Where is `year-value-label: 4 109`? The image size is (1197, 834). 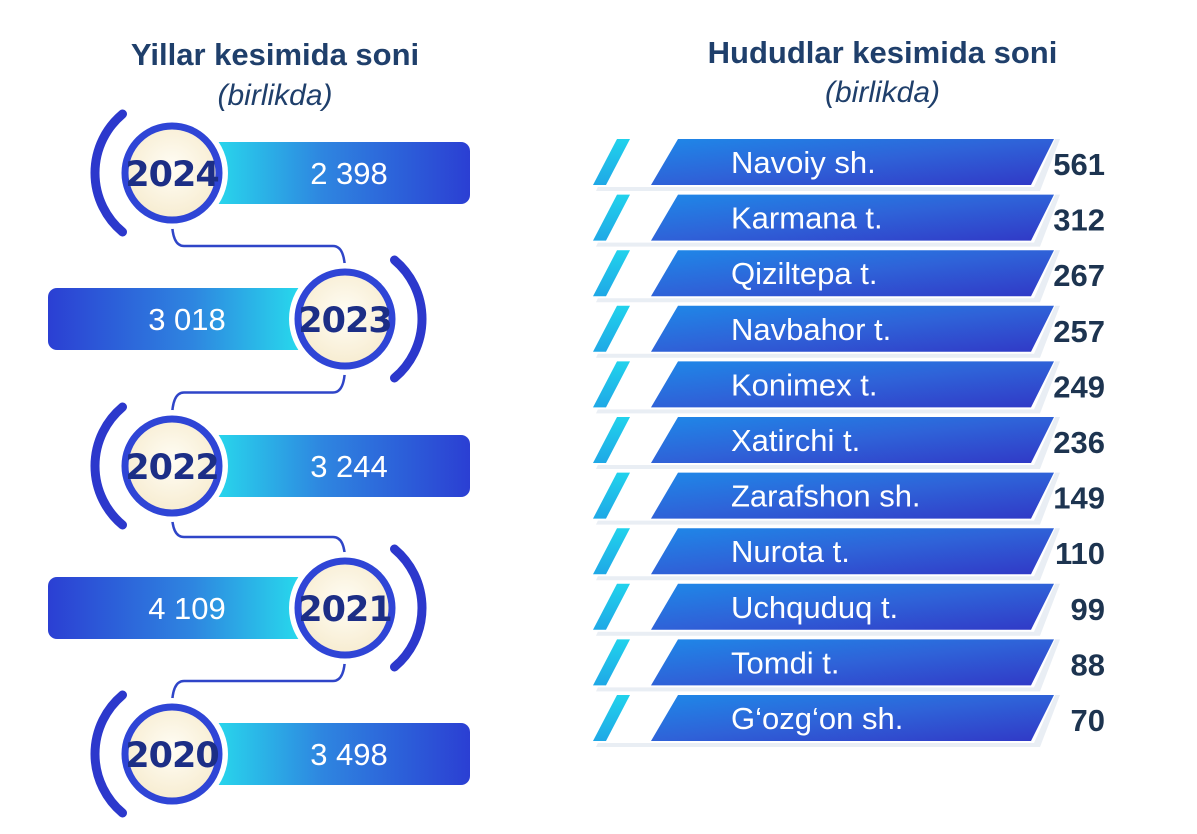
year-value-label: 4 109 is located at coordinates (187, 608).